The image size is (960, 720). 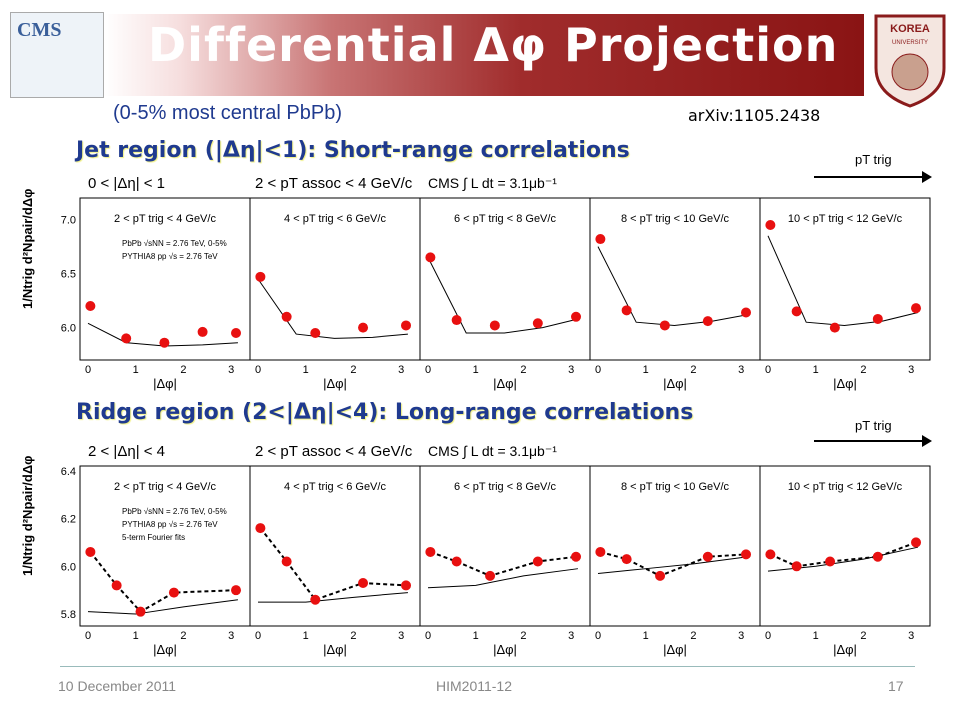 I want to click on subtitle: (0-5% most central PbPb), so click(x=227, y=113).